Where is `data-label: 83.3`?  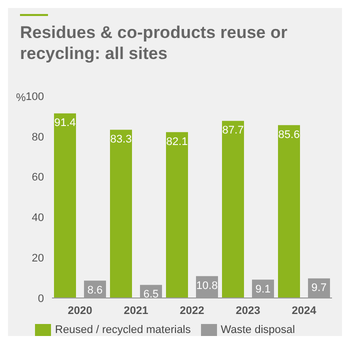
data-label: 83.3 is located at coordinates (121, 140).